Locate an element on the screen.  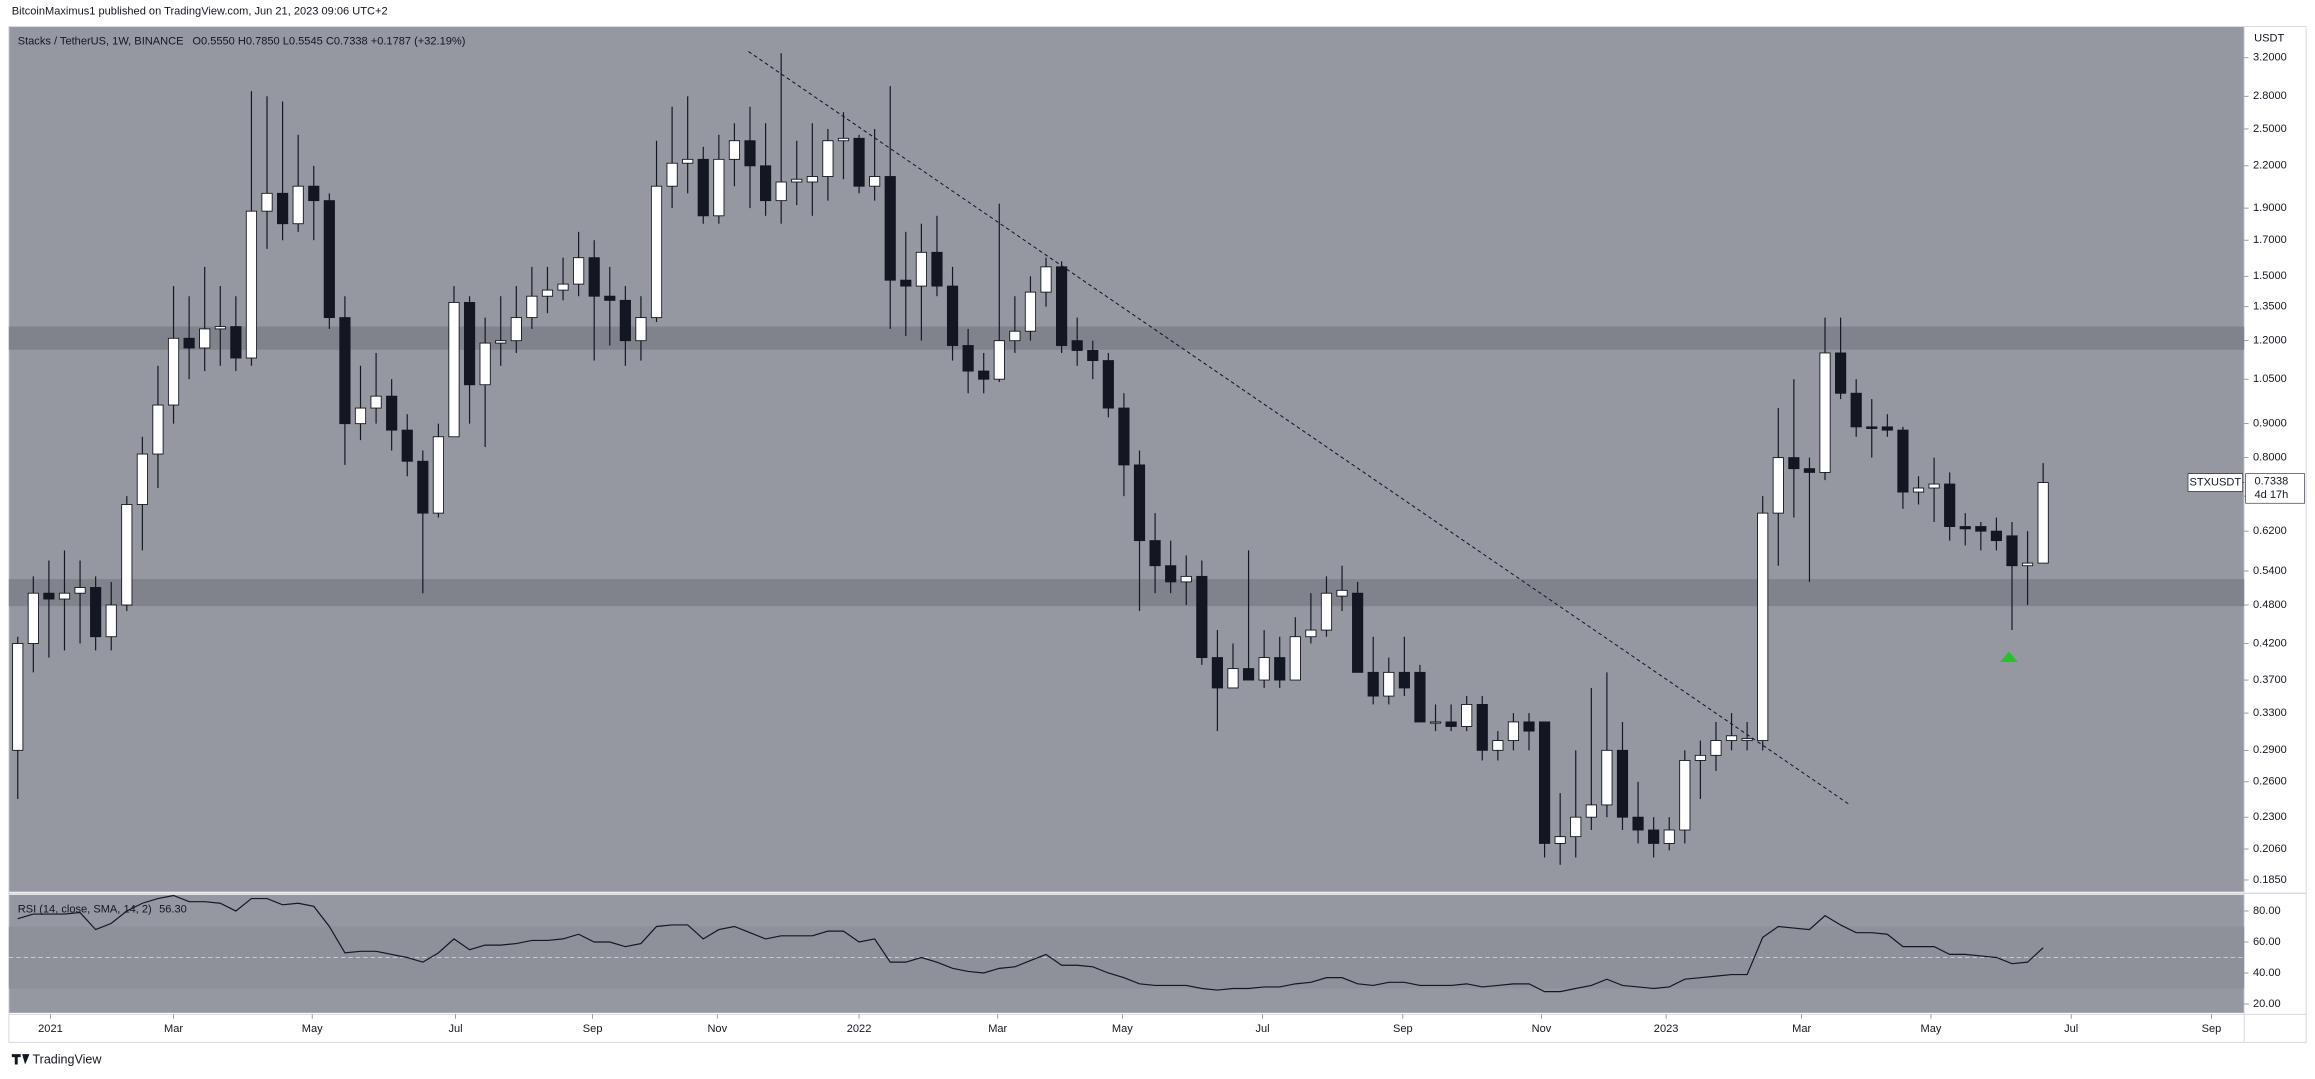
y-tick-label: 2.8000 is located at coordinates (2270, 96).